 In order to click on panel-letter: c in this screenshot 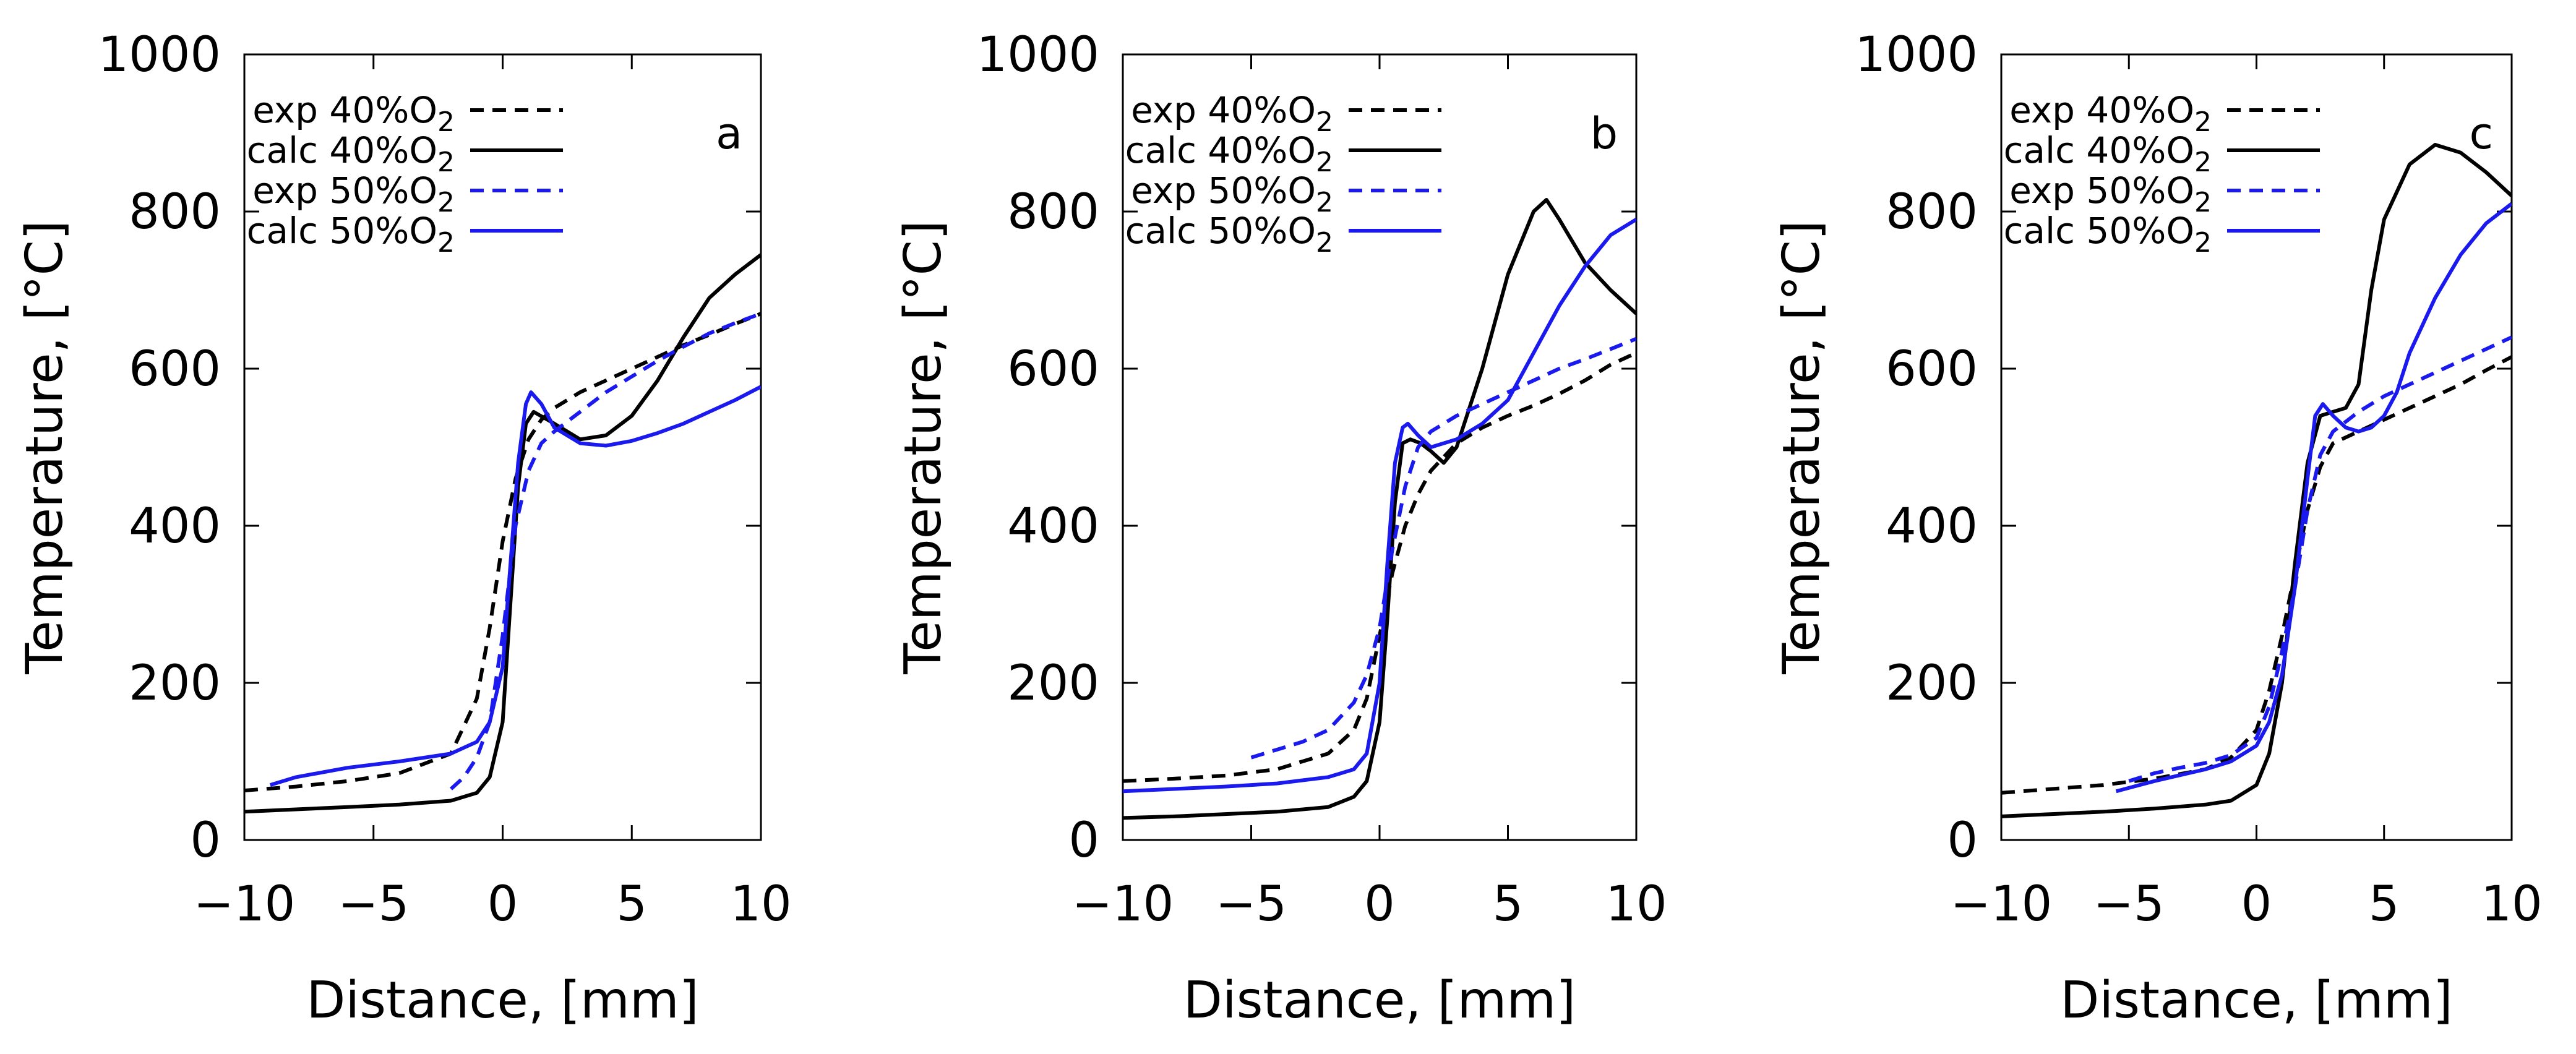, I will do `click(2482, 133)`.